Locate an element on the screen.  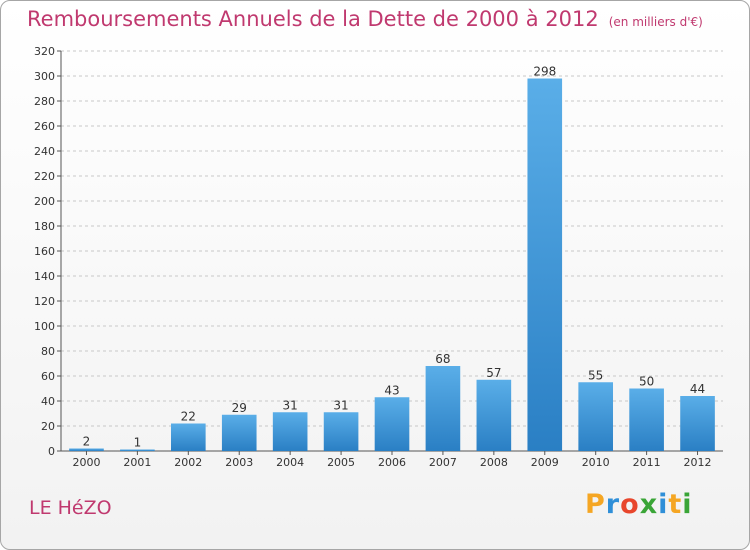
y-tick-label: 80 is located at coordinates (48, 351).